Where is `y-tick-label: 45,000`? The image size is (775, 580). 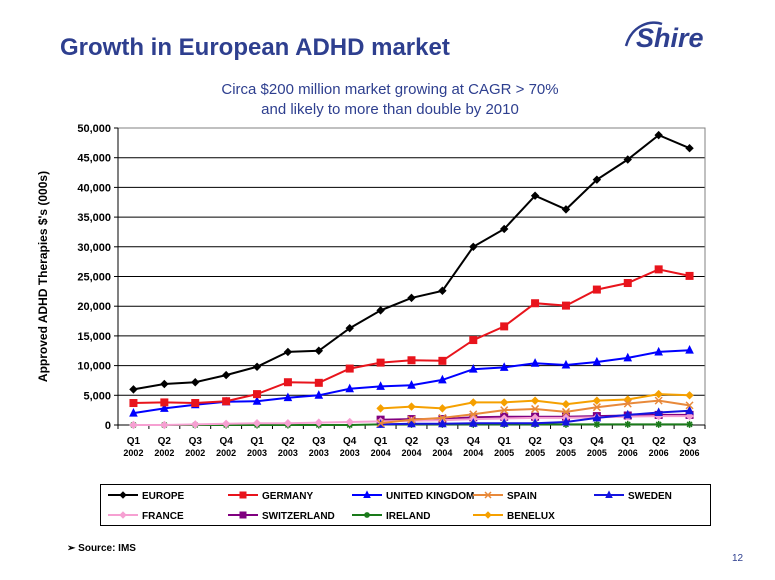 y-tick-label: 45,000 is located at coordinates (94, 159).